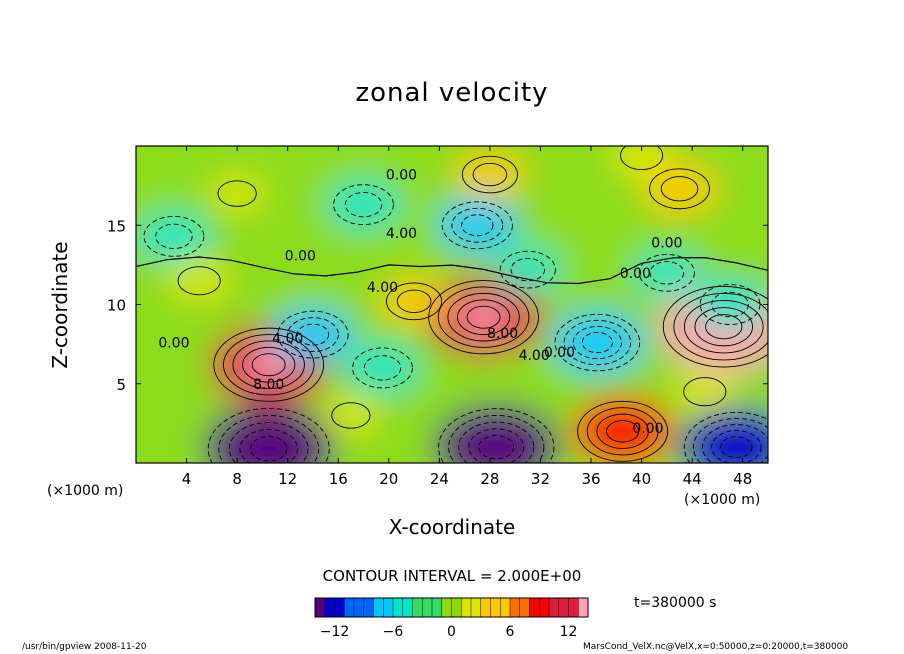 The width and height of the screenshot is (904, 654). I want to click on colorbar-tick-label: −6, so click(393, 632).